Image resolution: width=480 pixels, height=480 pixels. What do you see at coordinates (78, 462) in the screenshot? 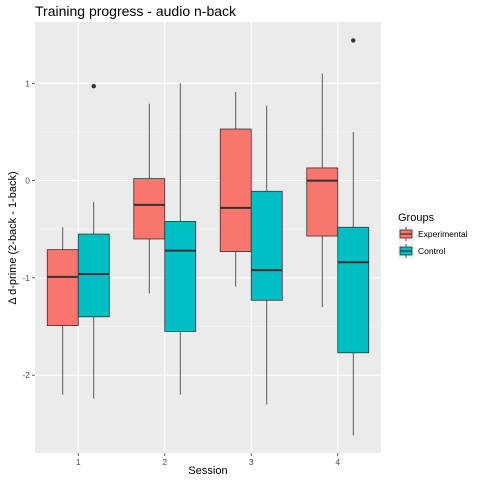
I see `x-tick-label: 1` at bounding box center [78, 462].